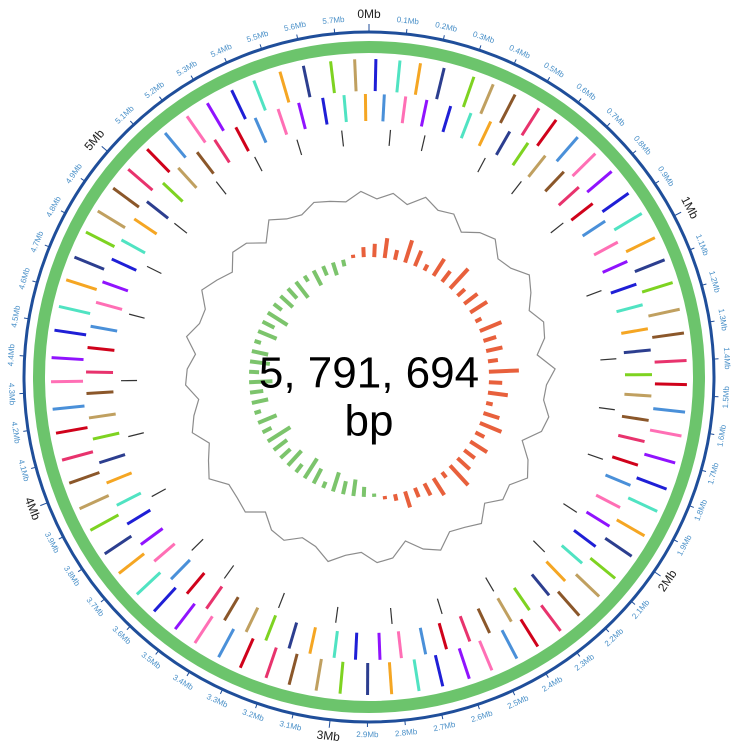 This screenshot has width=738, height=754. I want to click on tick-label: 1.8Mb, so click(701, 510).